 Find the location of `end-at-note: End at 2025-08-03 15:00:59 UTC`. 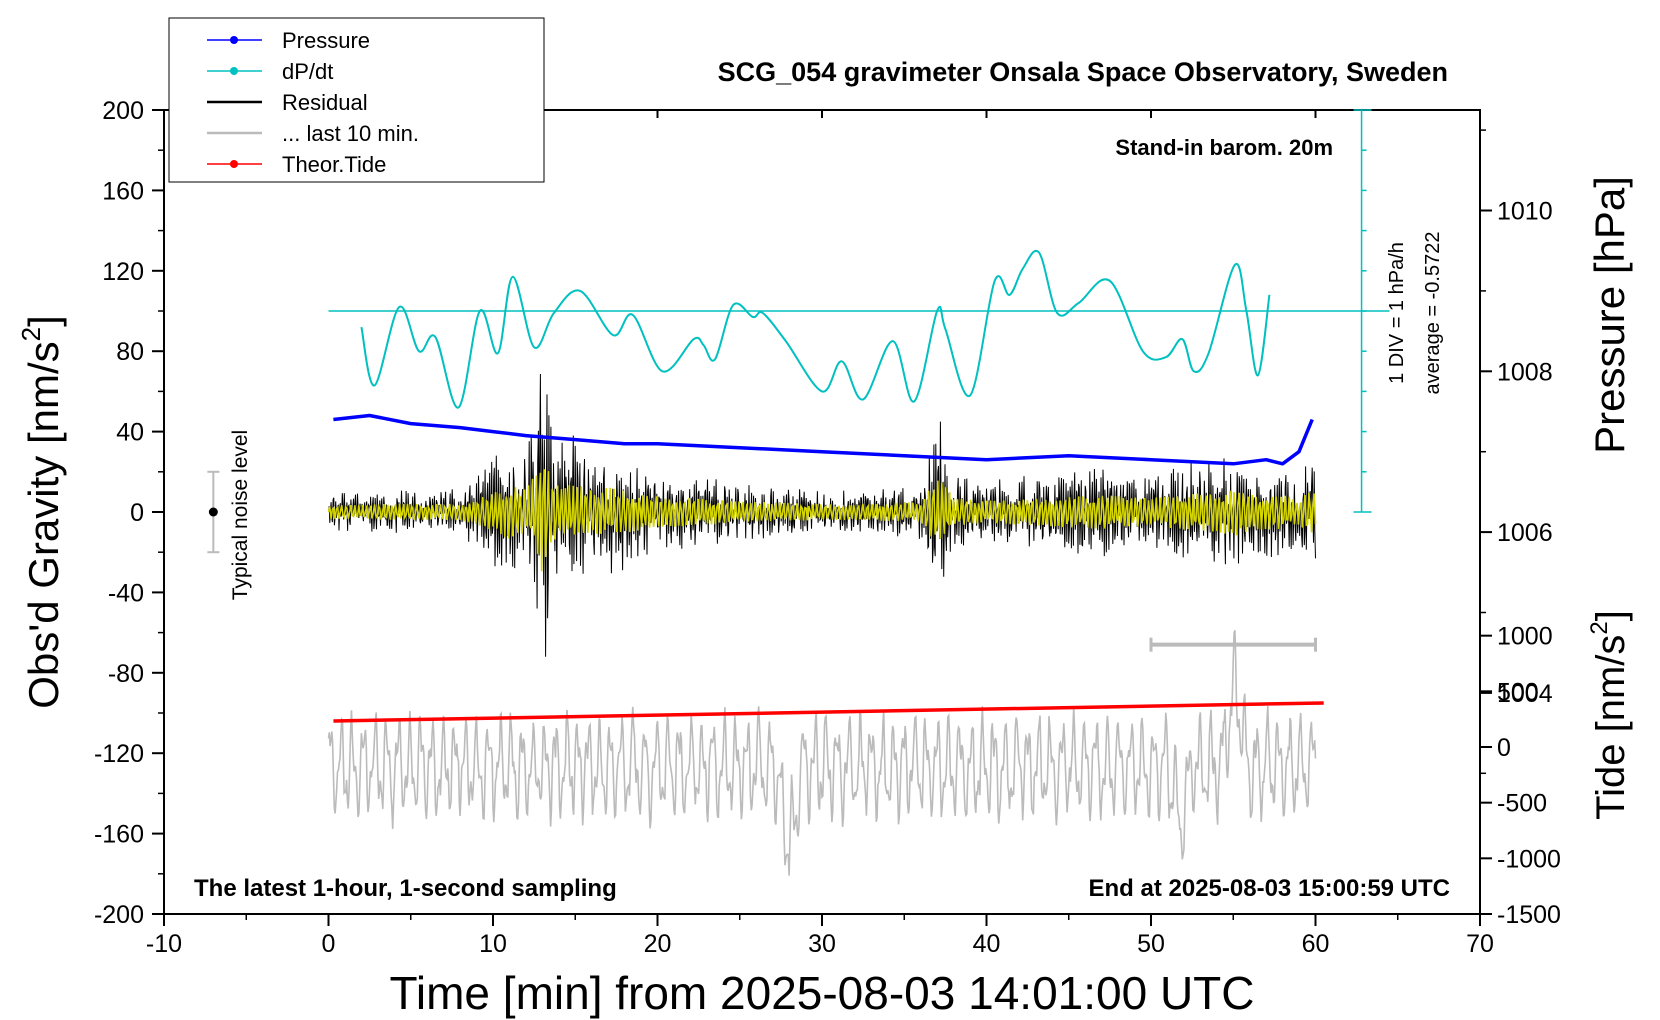

end-at-note: End at 2025-08-03 15:00:59 UTC is located at coordinates (1270, 888).